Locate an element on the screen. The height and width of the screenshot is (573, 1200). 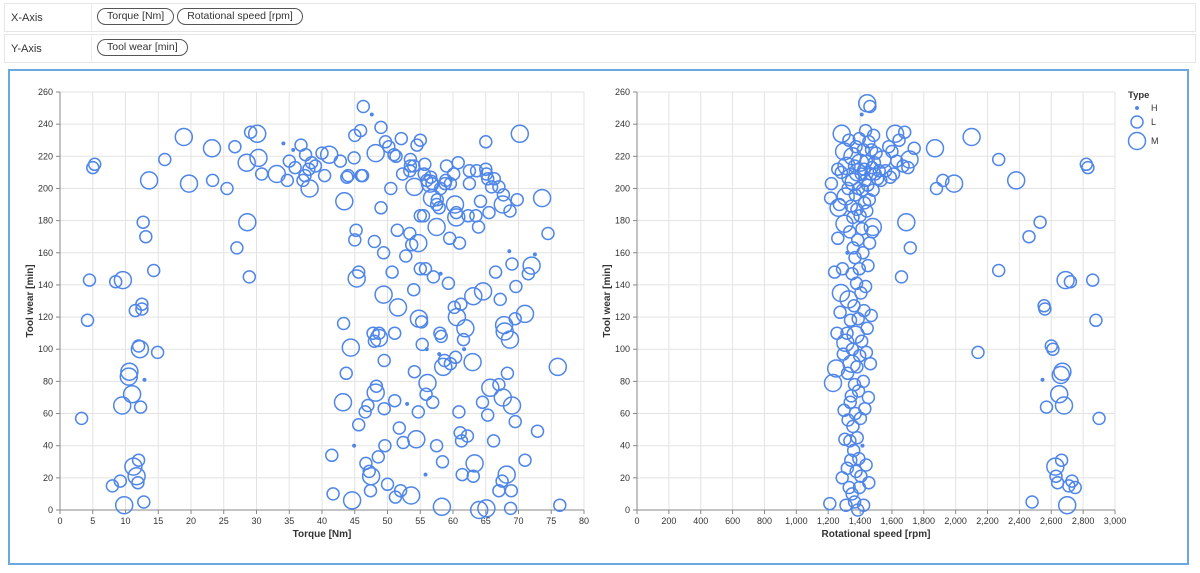
x-tick-label: 200 is located at coordinates (668, 521).